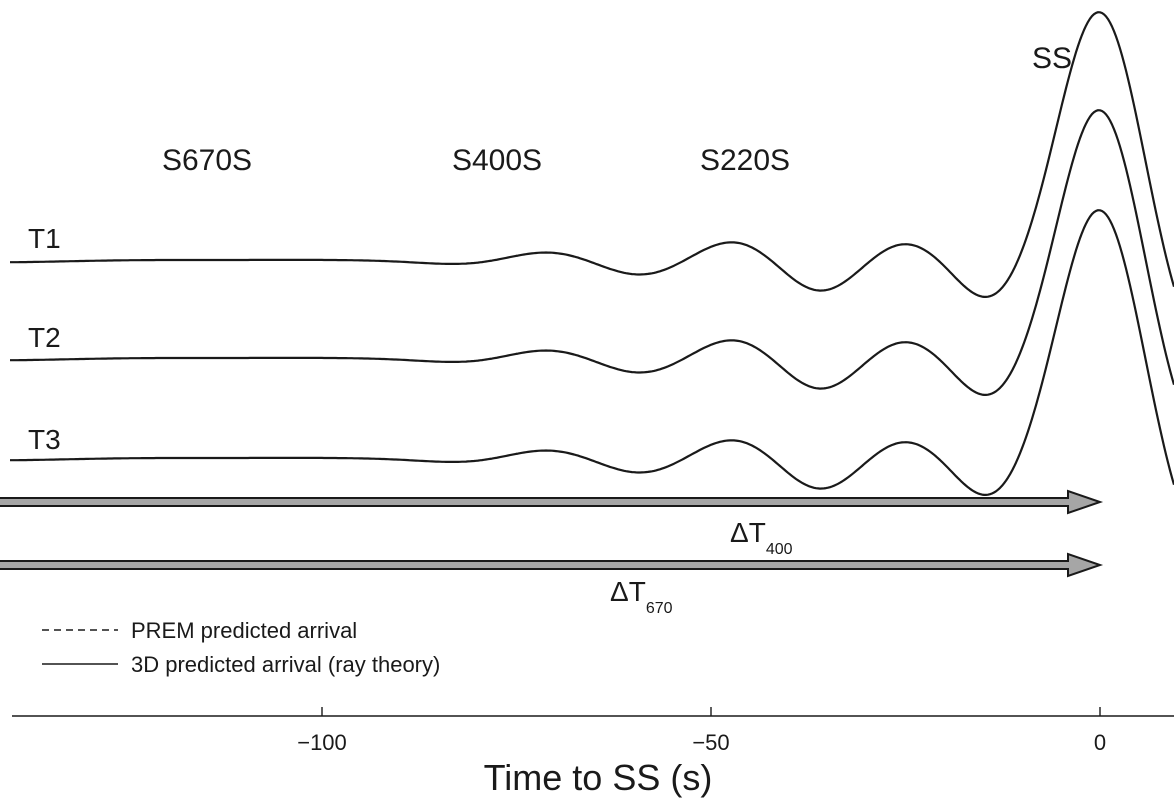  Describe the element at coordinates (552, 533) in the screenshot. I see `delta-t-arrows` at that location.